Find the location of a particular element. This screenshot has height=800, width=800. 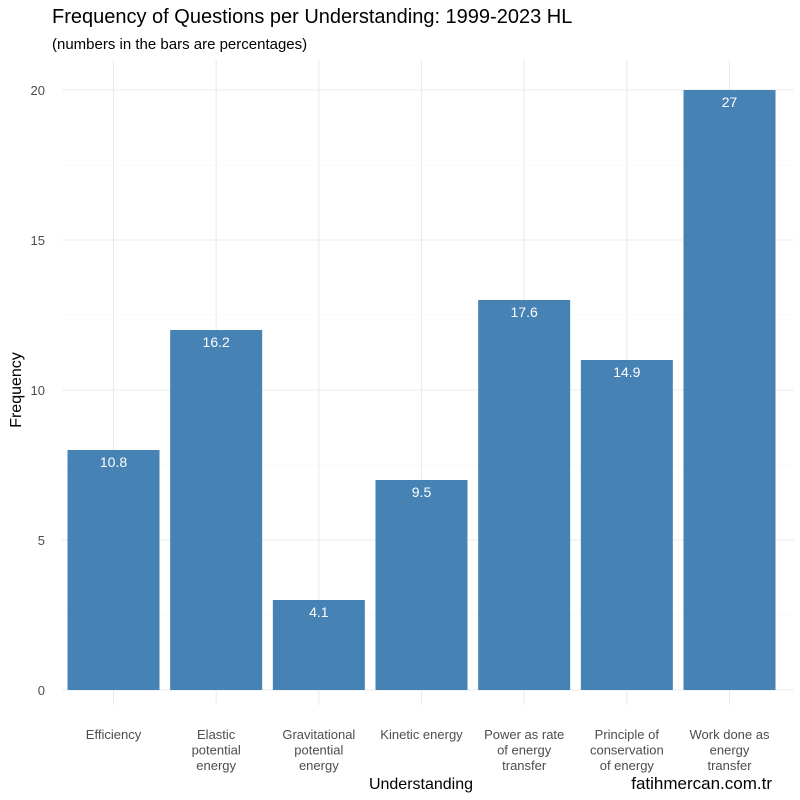

y-axis-title: Frequency is located at coordinates (16, 390).